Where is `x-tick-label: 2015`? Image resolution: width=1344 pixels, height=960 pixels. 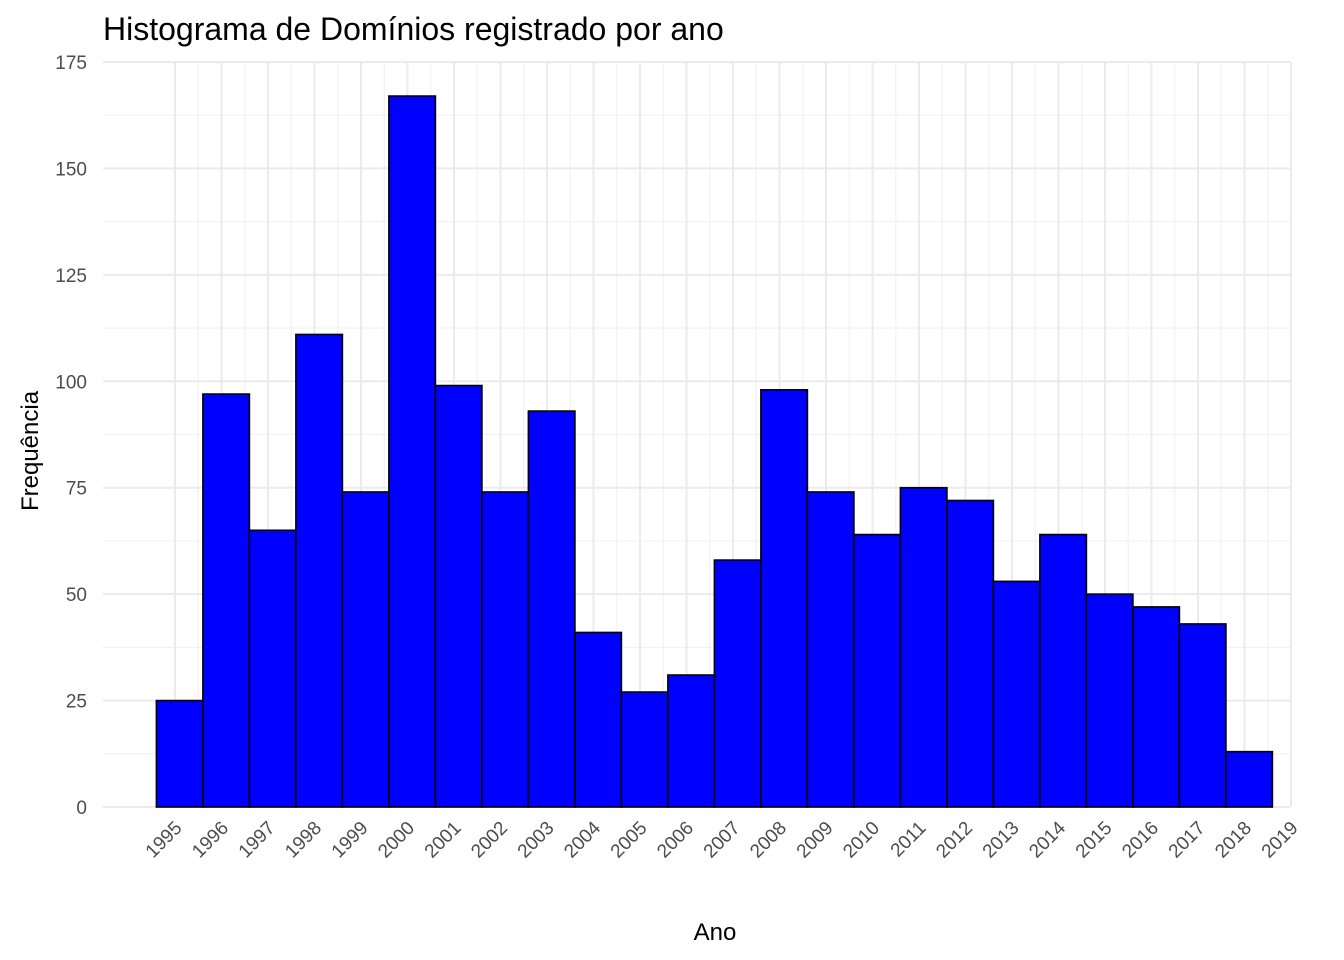
x-tick-label: 2015 is located at coordinates (1094, 840).